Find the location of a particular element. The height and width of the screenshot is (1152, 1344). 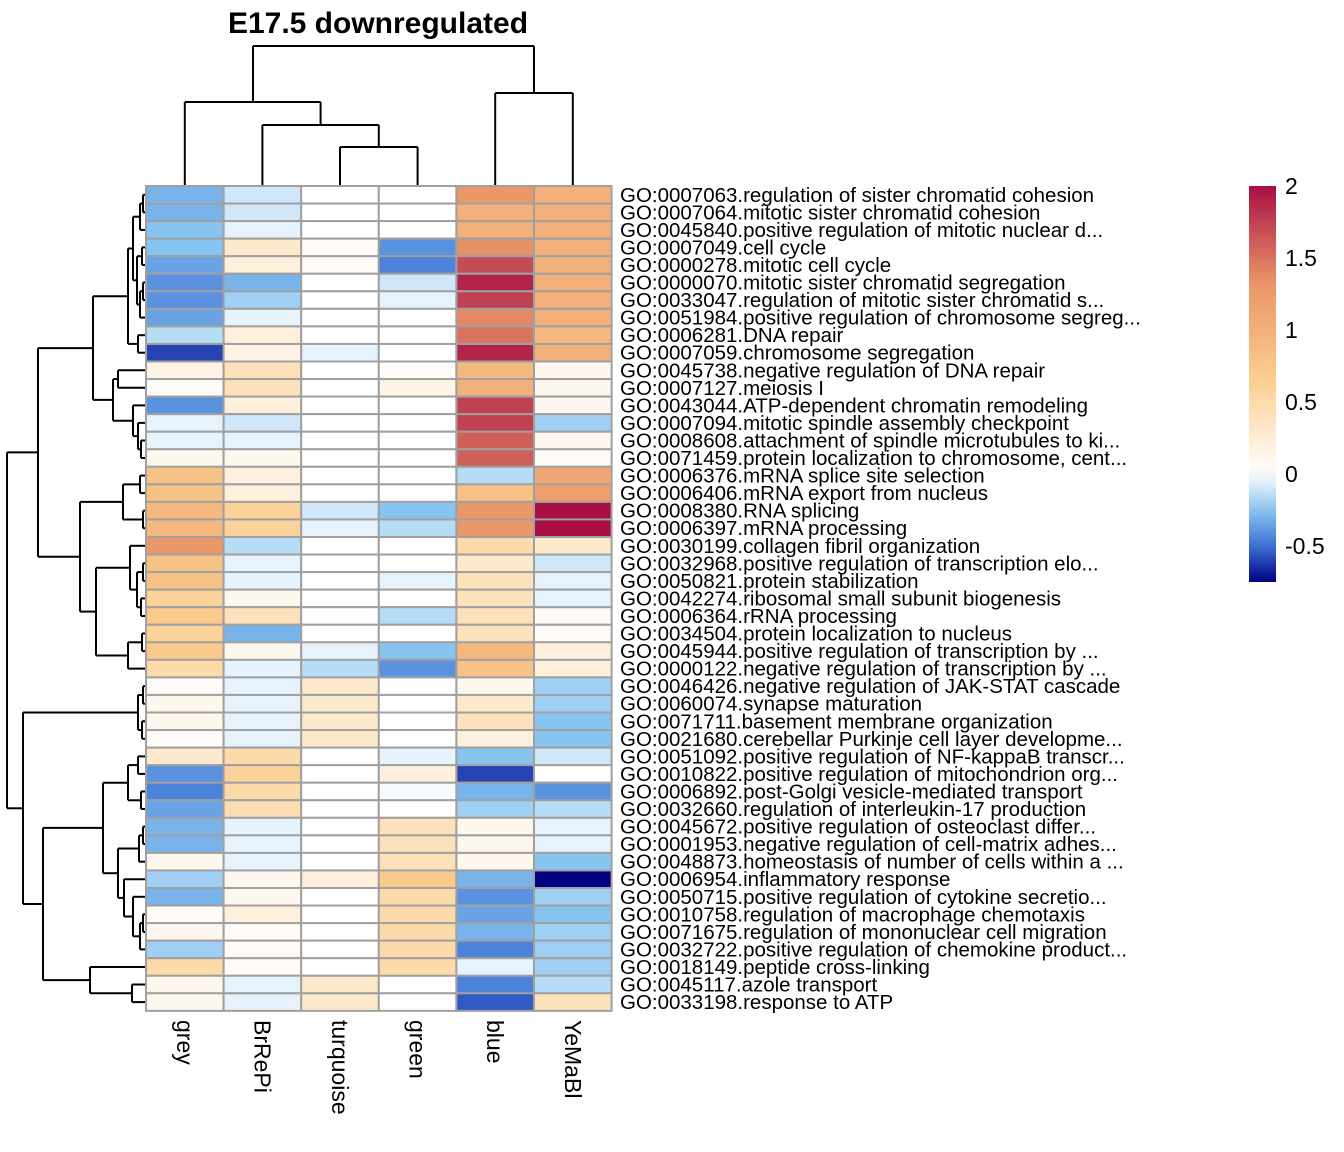

row-label: GO:0006364.rRNA processing is located at coordinates (758, 616).